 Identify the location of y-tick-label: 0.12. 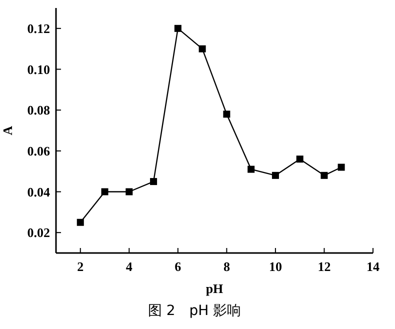
(38, 28).